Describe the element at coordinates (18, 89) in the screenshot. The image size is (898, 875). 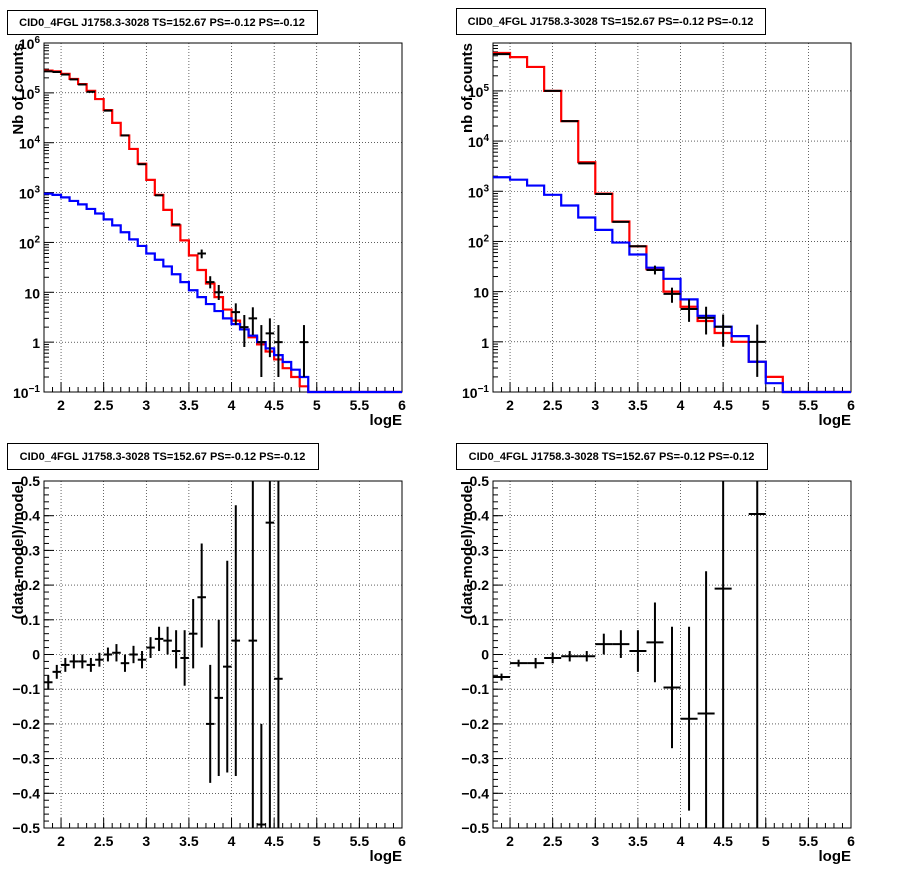
I see `y-axis-label: Nb of counts` at that location.